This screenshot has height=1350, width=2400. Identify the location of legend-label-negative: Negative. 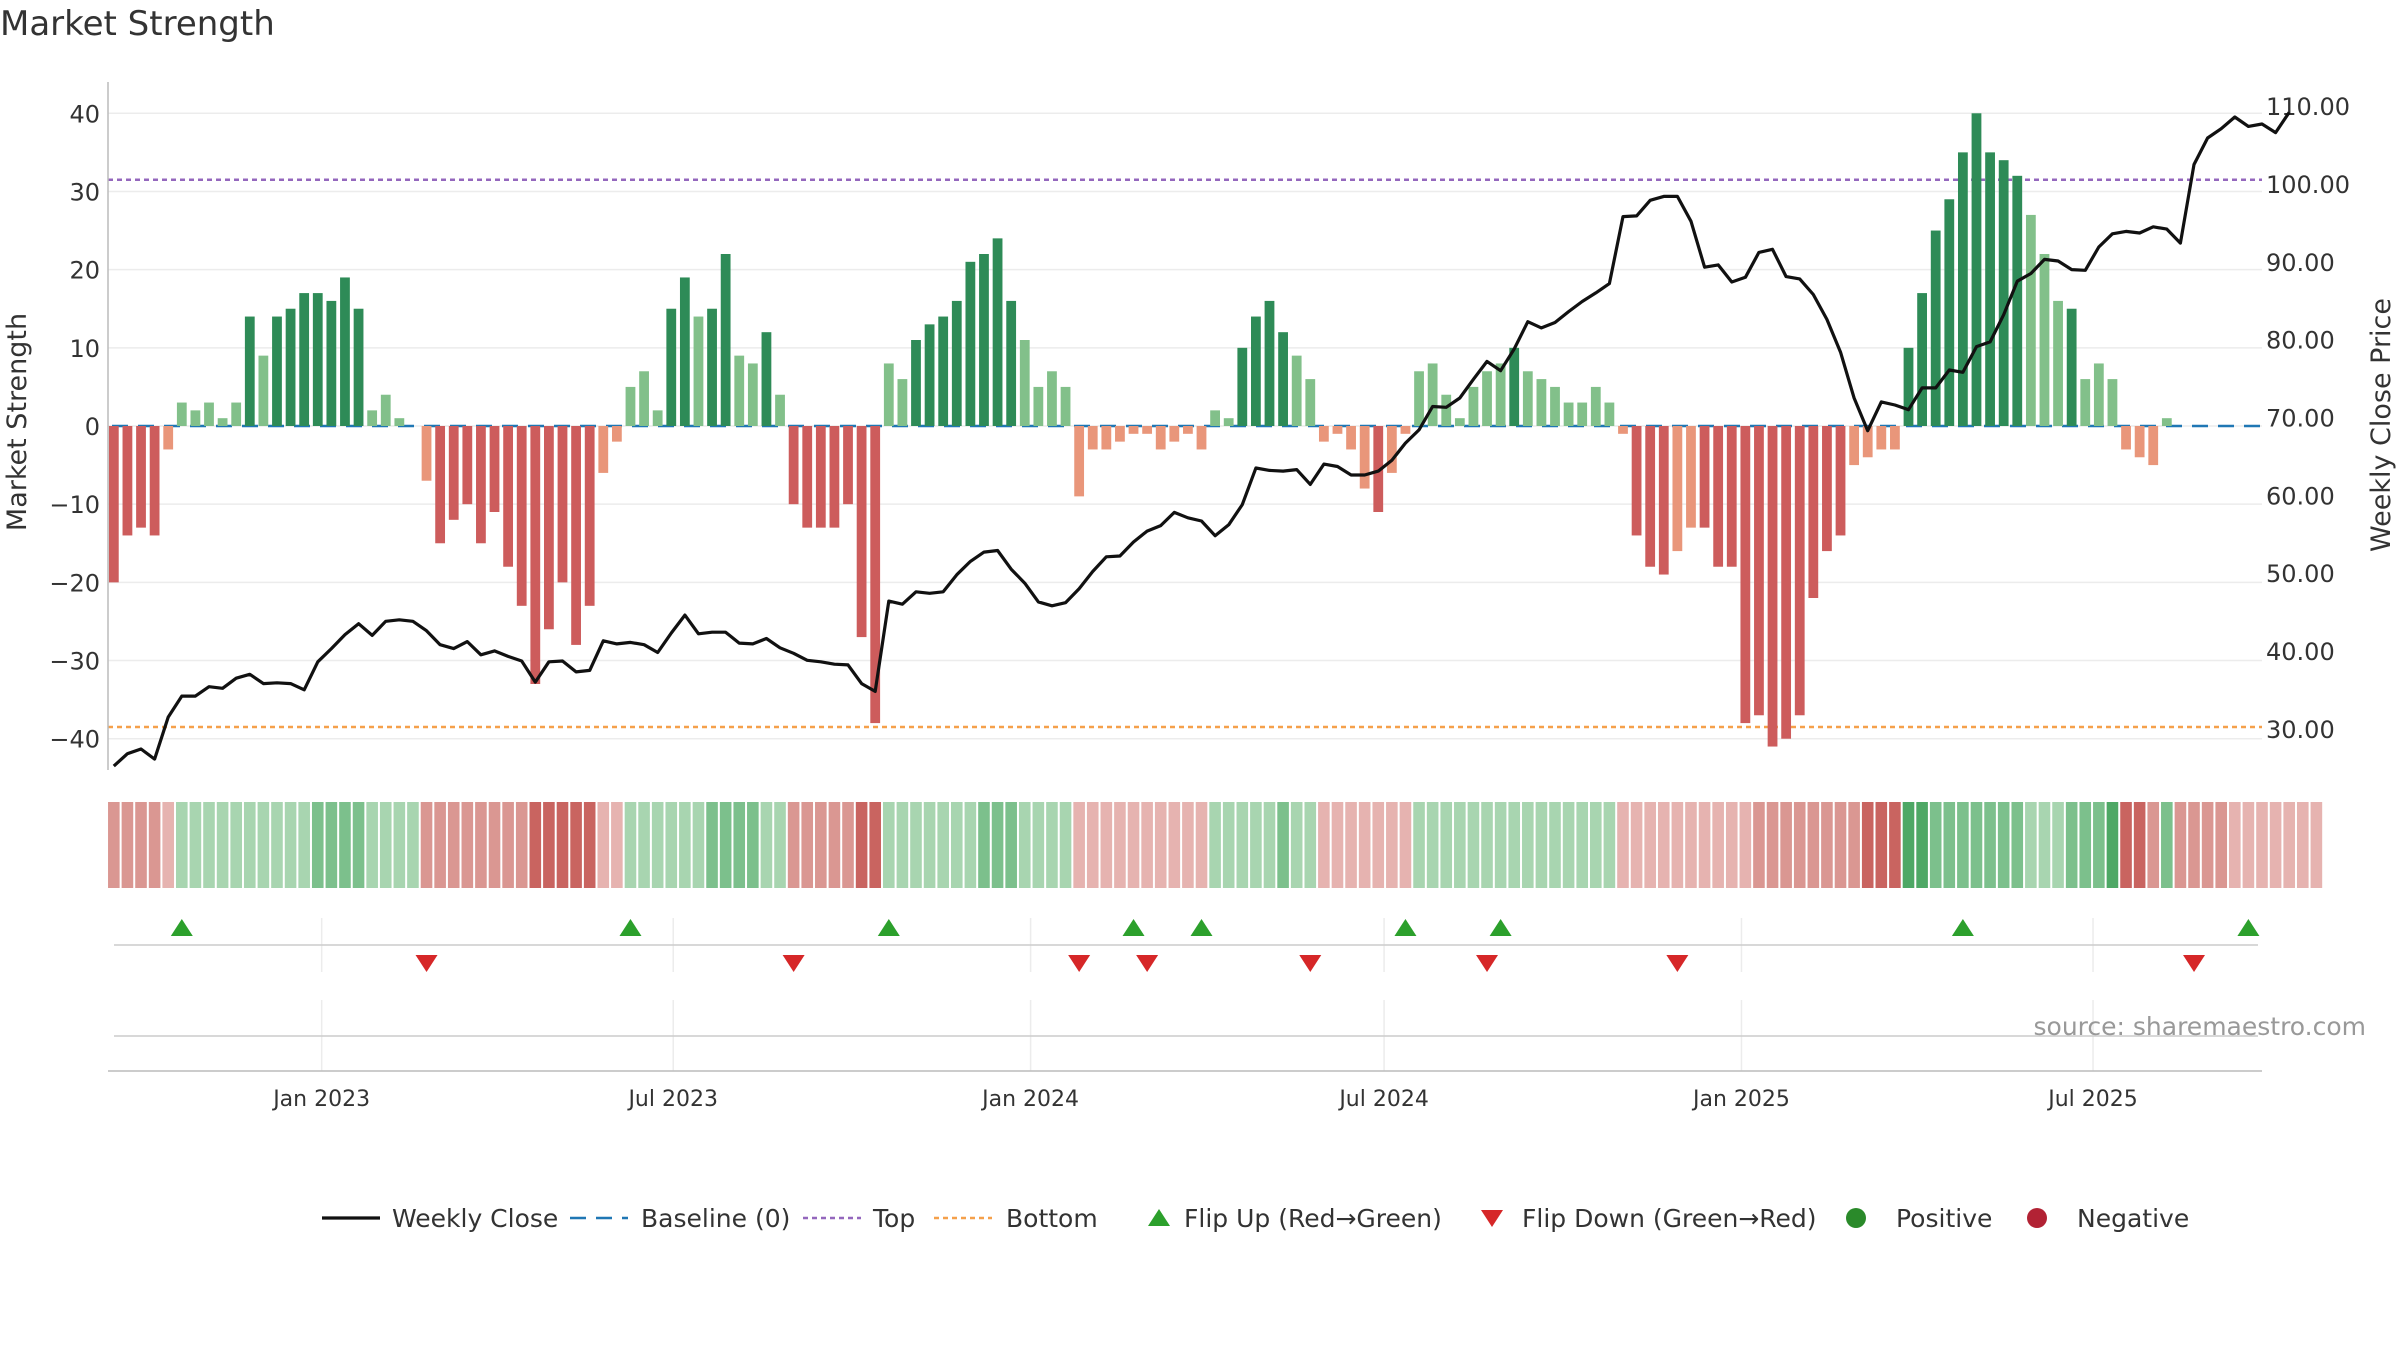
(2133, 1218).